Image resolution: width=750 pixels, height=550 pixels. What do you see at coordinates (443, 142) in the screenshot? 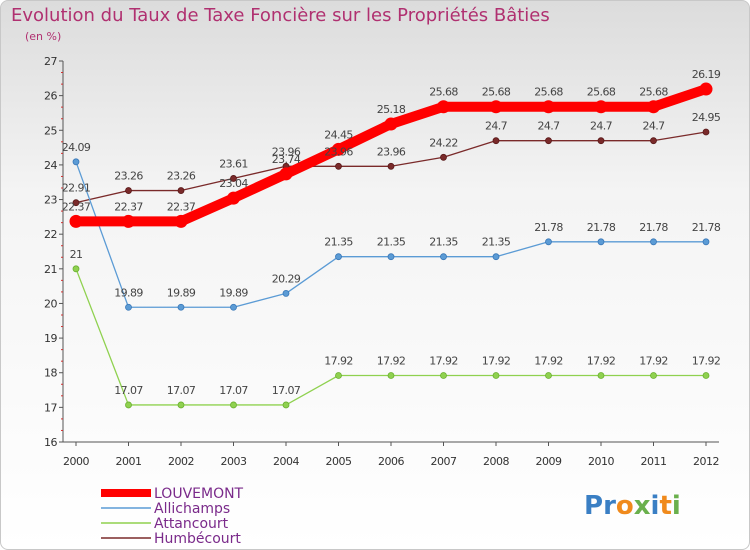
I see `data-label-humb-court: 24.22` at bounding box center [443, 142].